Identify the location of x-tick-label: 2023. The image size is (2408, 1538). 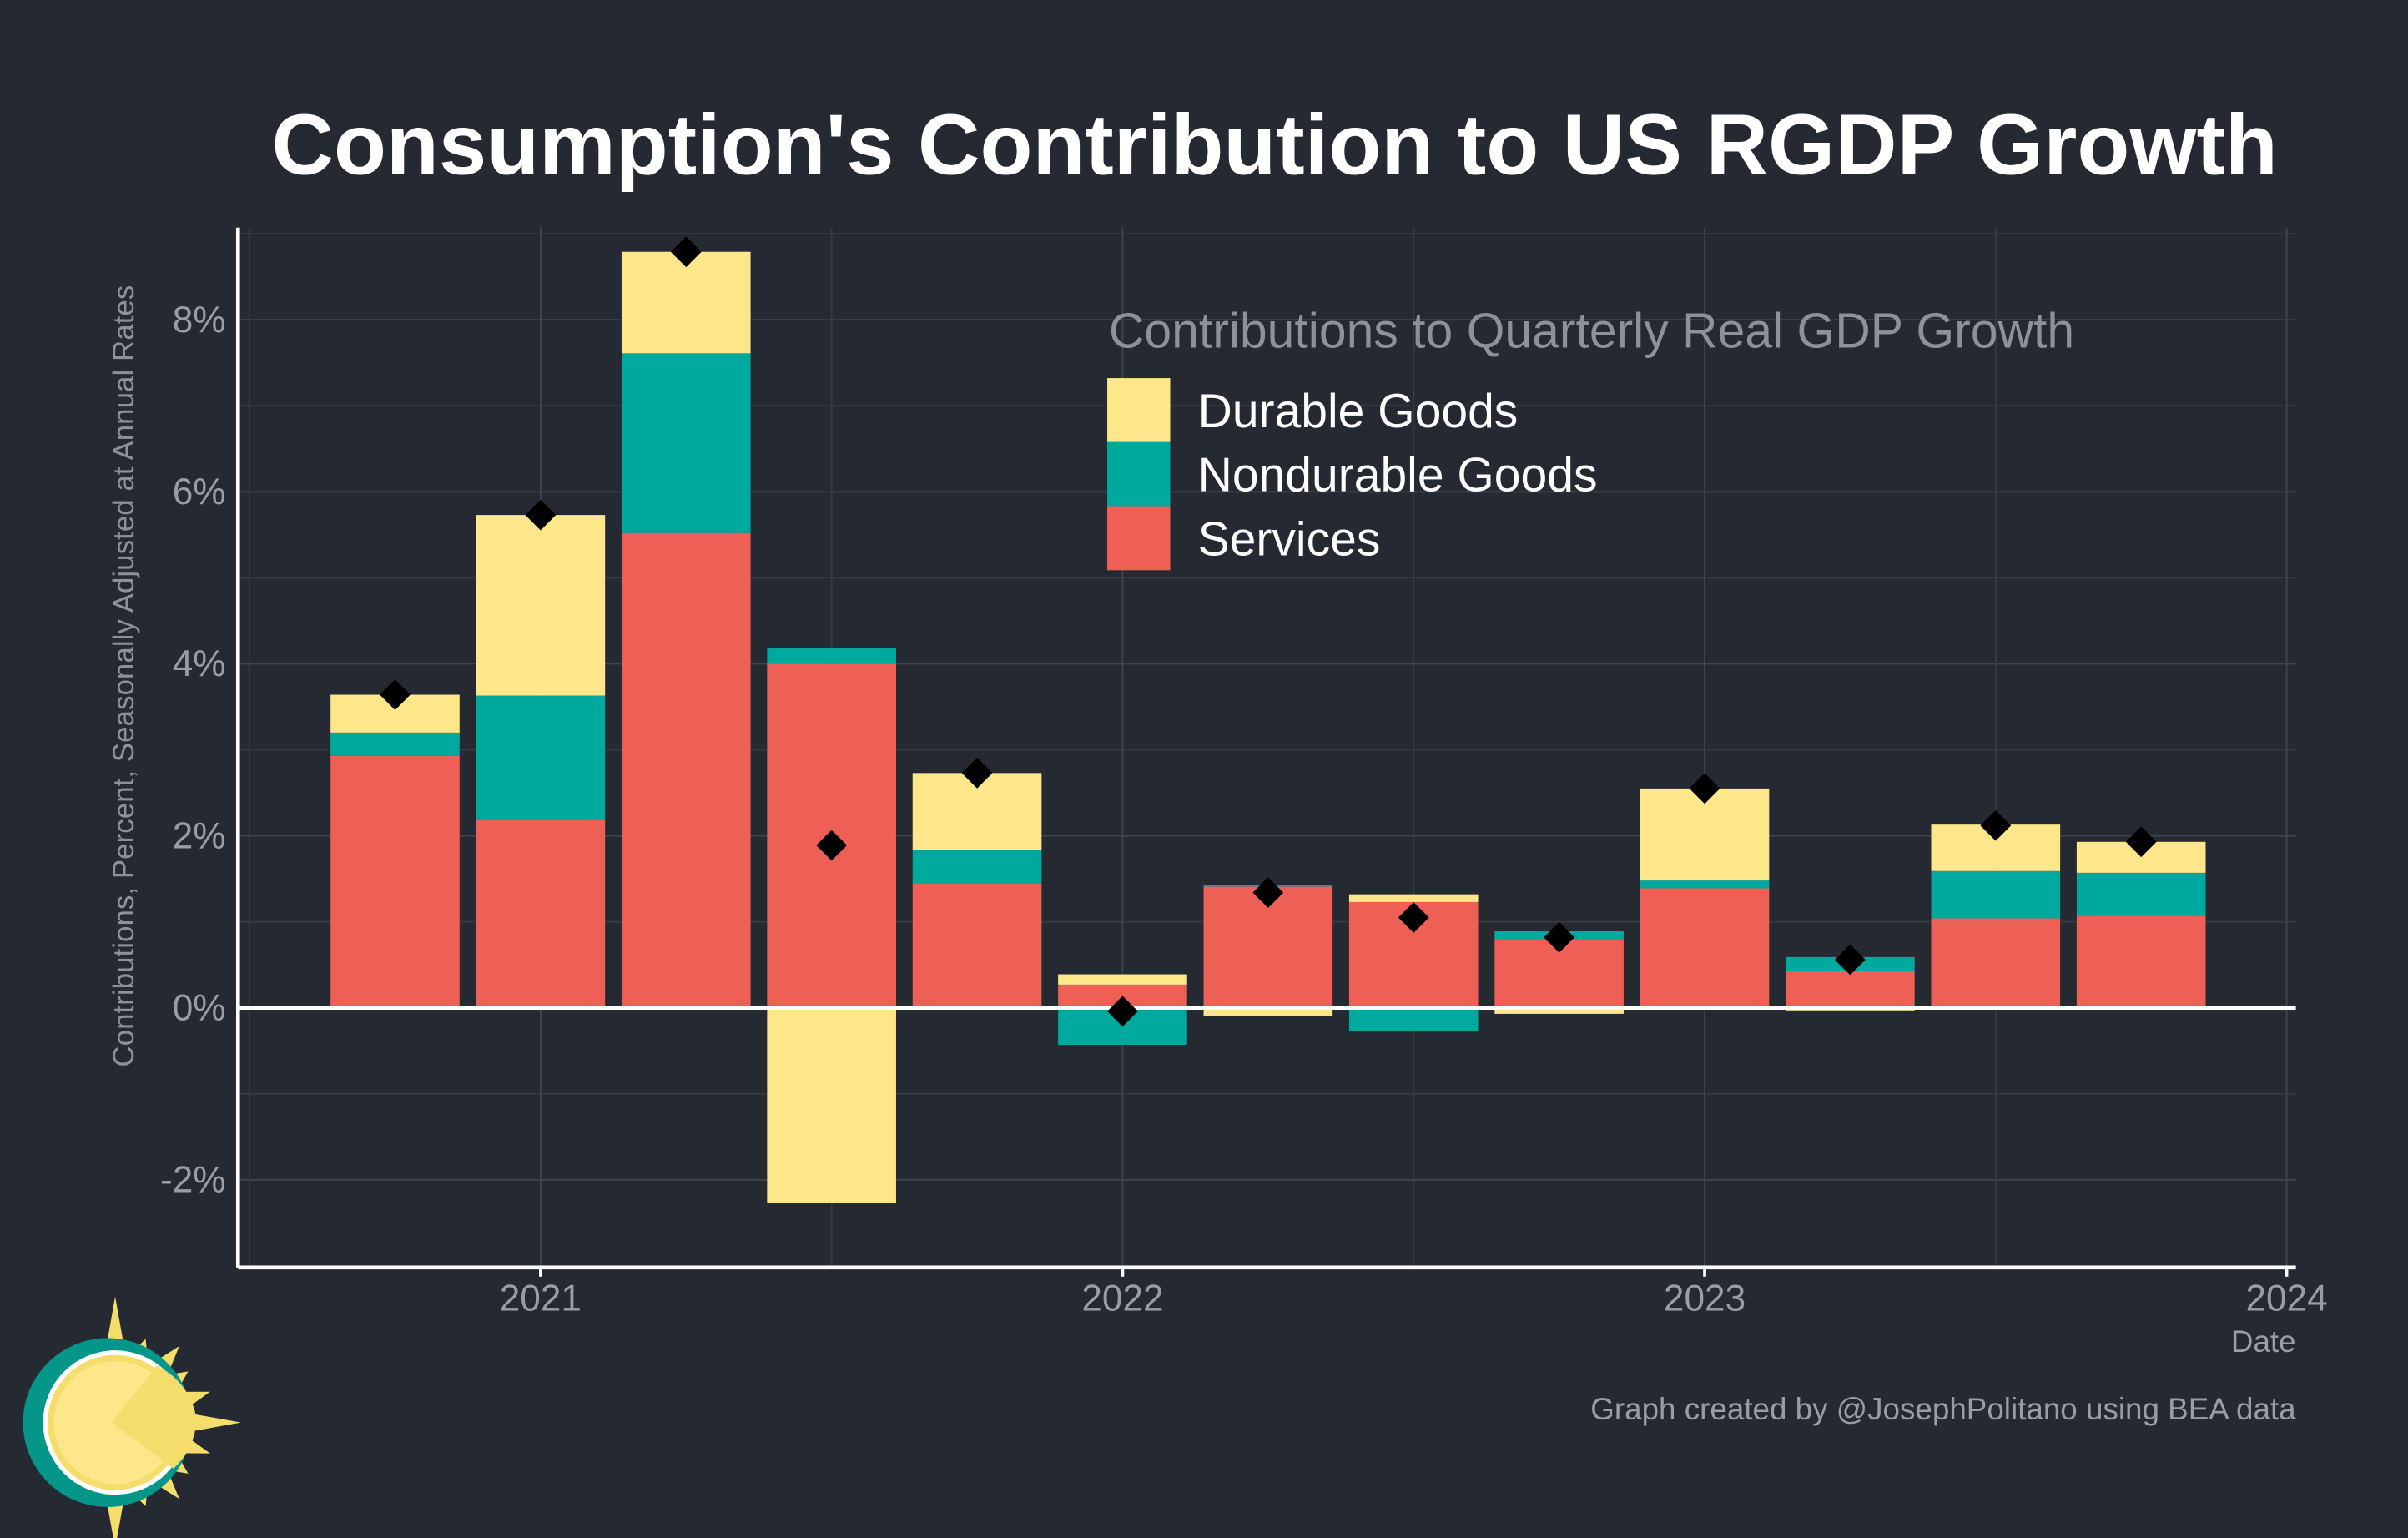
(1705, 1298).